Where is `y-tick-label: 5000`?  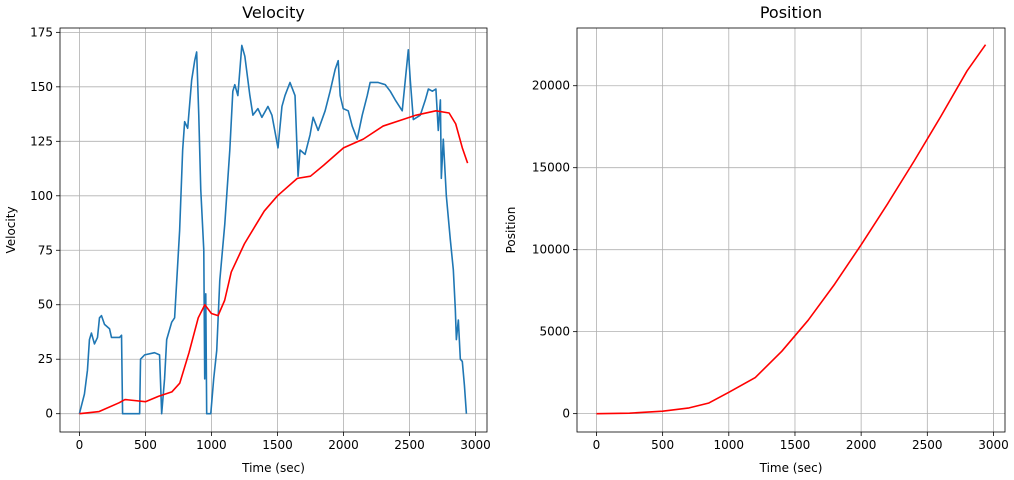 y-tick-label: 5000 is located at coordinates (554, 332).